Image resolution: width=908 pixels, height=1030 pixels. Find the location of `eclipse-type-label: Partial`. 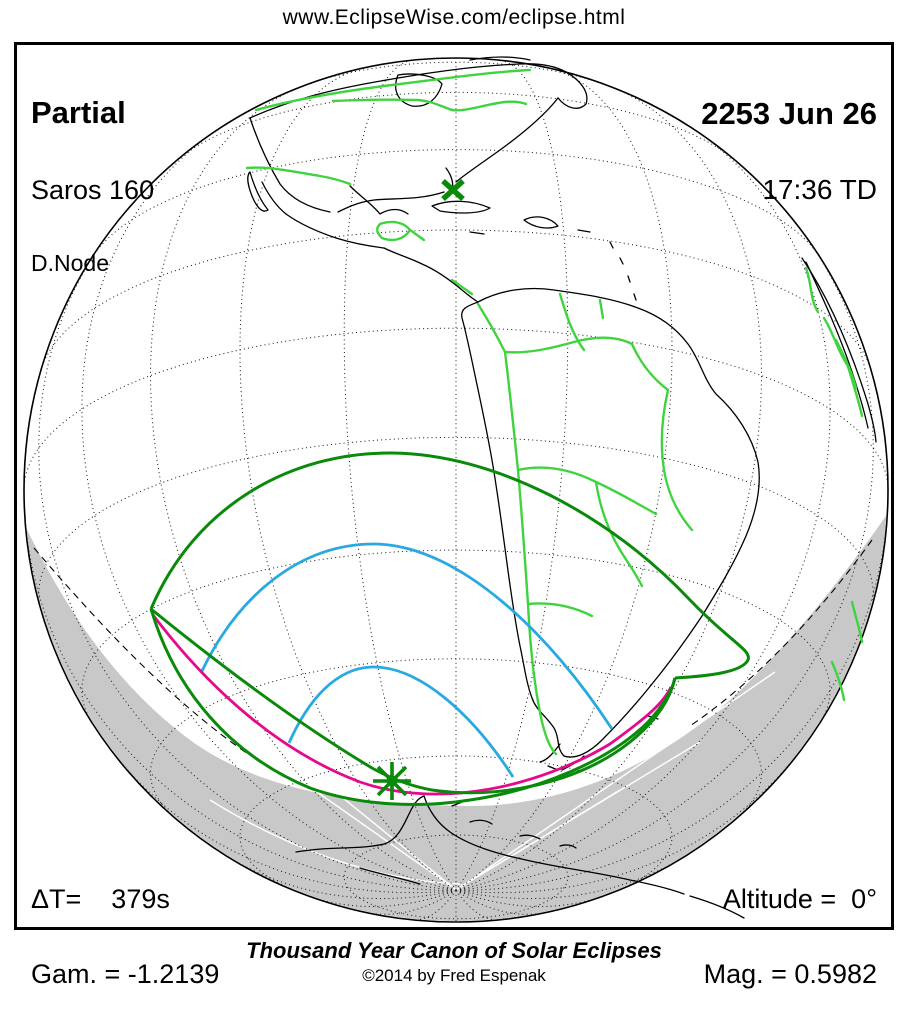

eclipse-type-label: Partial is located at coordinates (78, 112).